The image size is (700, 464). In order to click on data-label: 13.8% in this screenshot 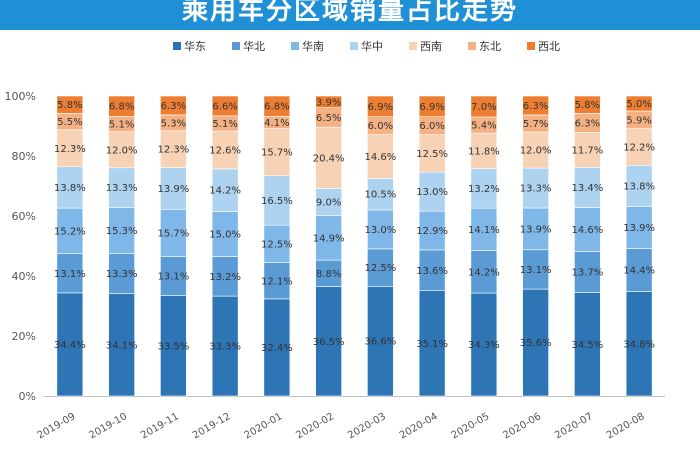, I will do `click(70, 188)`.